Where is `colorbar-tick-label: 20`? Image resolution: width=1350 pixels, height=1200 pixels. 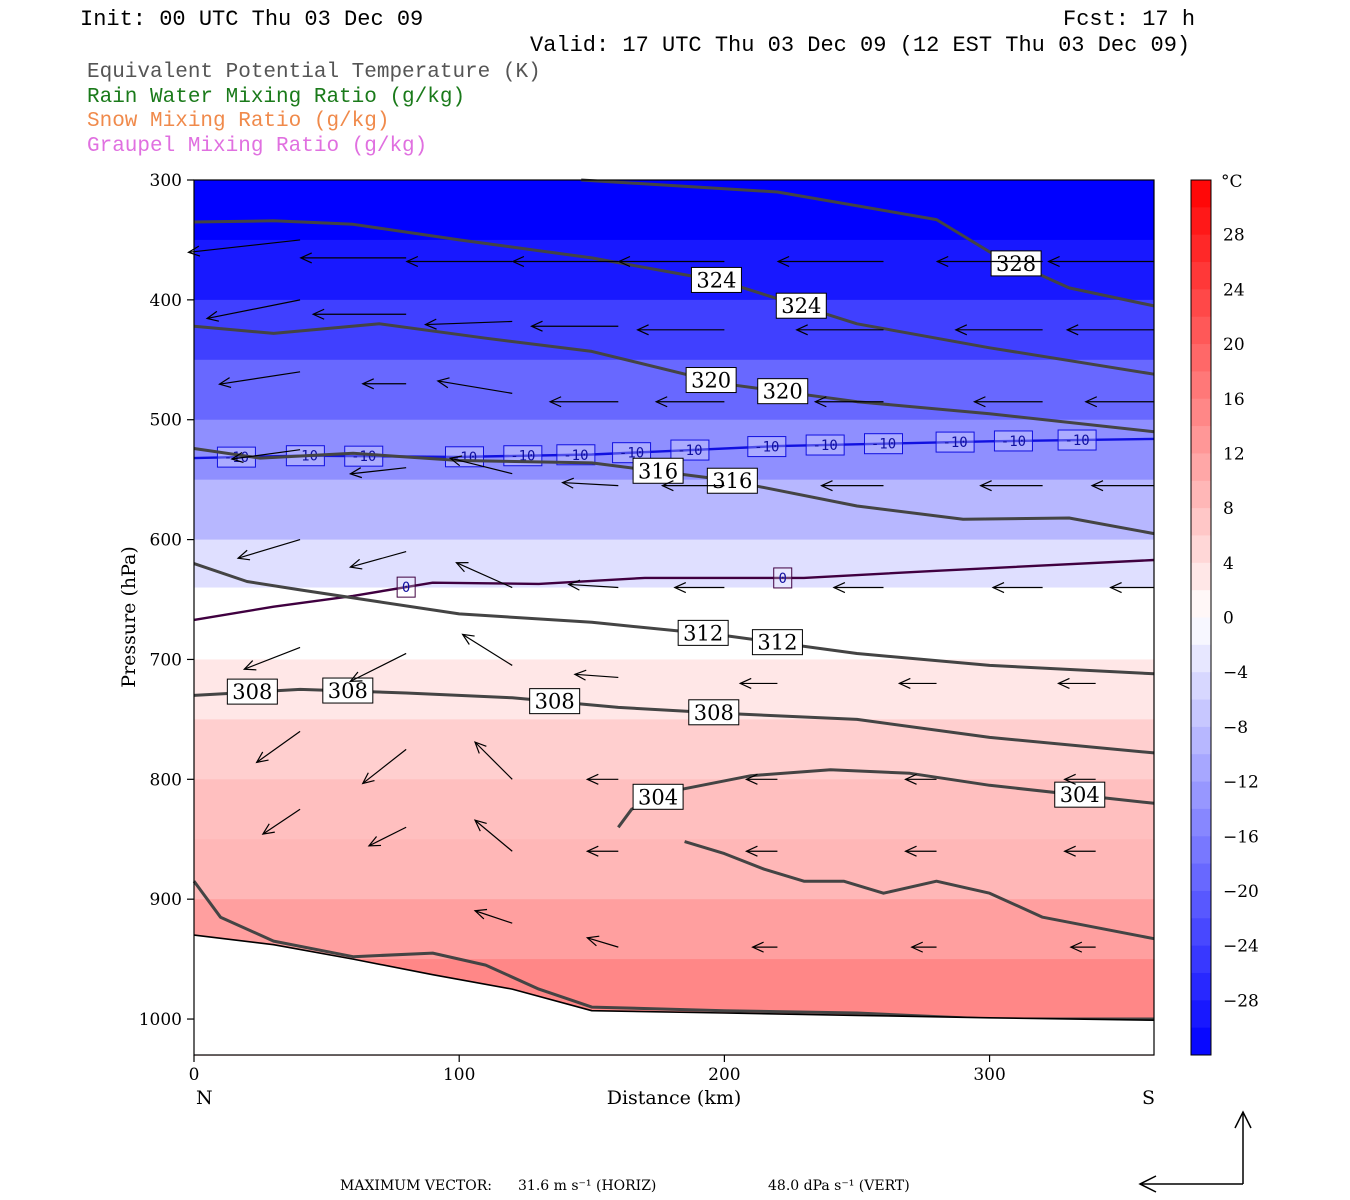
colorbar-tick-label: 20 is located at coordinates (1234, 345).